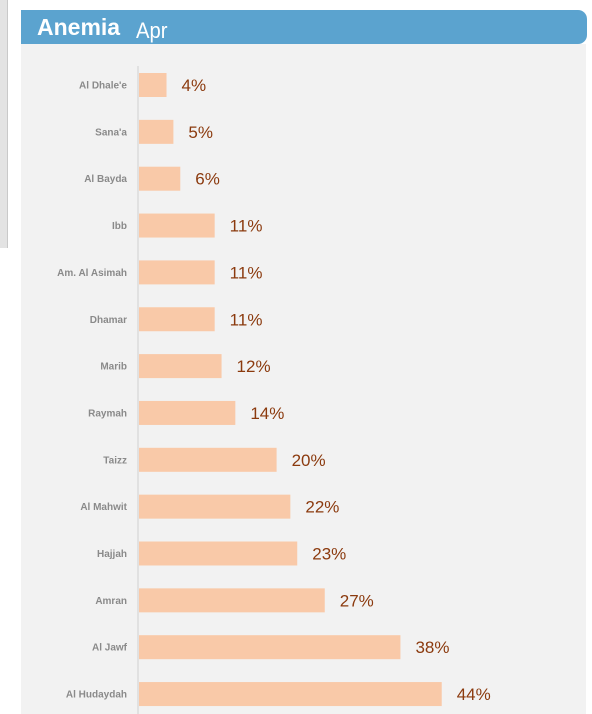 This screenshot has height=714, width=592. What do you see at coordinates (113, 367) in the screenshot?
I see `category-label: Marib` at bounding box center [113, 367].